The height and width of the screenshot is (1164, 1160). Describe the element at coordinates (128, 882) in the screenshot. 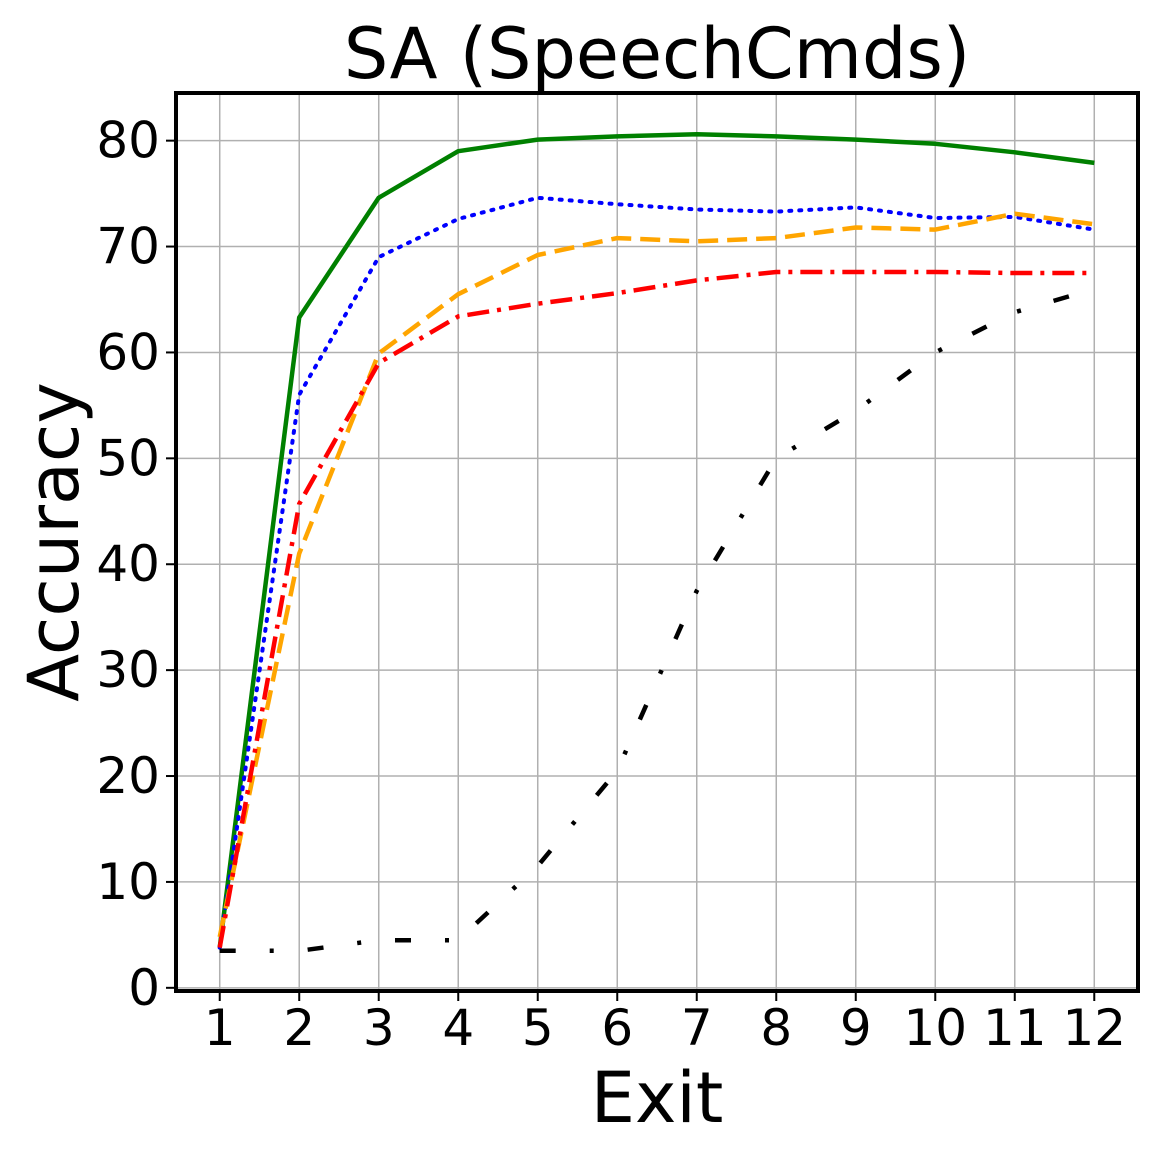

I see `y-tick-label: 10` at that location.